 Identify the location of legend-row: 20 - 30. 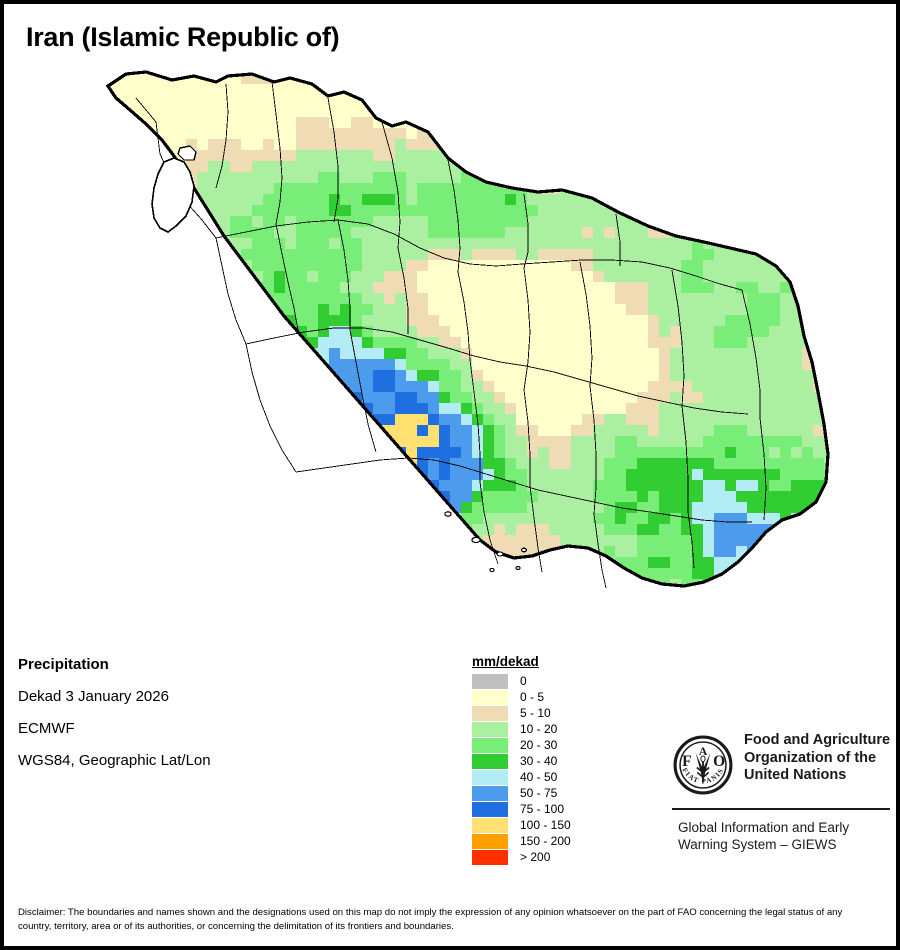
(537, 745).